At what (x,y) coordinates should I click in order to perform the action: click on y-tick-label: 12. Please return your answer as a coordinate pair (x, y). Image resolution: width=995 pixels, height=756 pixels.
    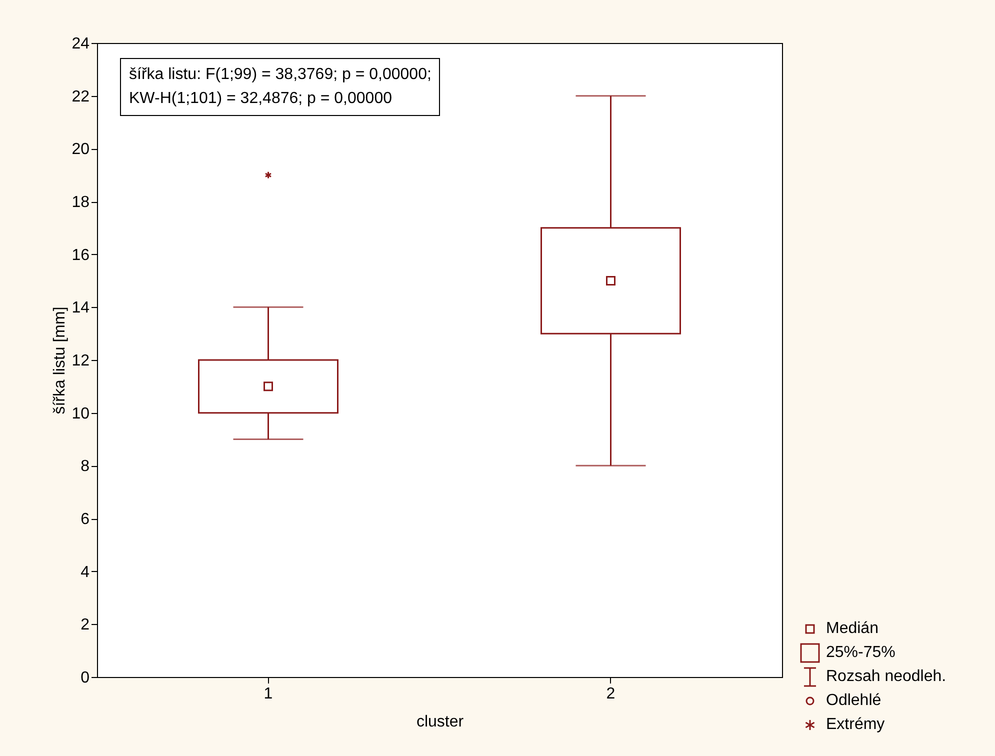
    Looking at the image, I should click on (81, 361).